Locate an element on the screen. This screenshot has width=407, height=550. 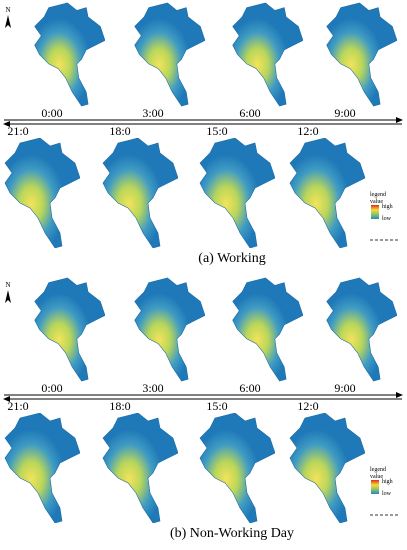
caption: (a) Working is located at coordinates (231, 258).